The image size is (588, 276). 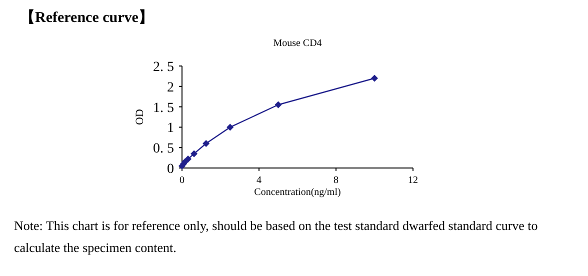 What do you see at coordinates (87, 17) in the screenshot?
I see `chart-title: 【Reference curve】` at bounding box center [87, 17].